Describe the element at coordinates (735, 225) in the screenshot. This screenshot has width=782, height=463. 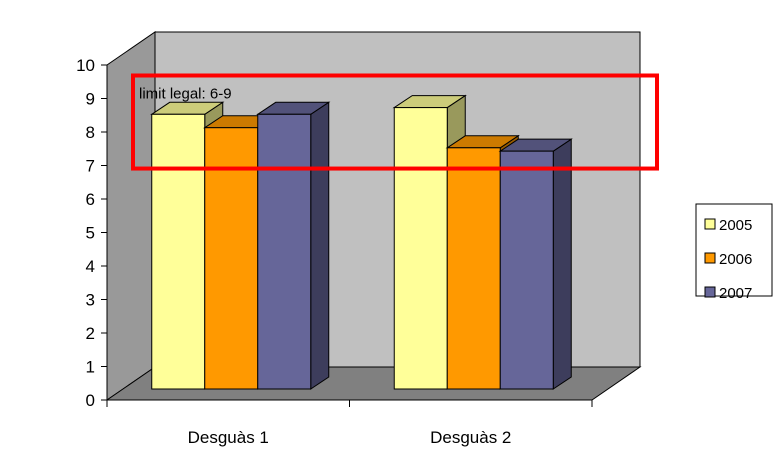
I see `legend-label-2005: 2005` at that location.